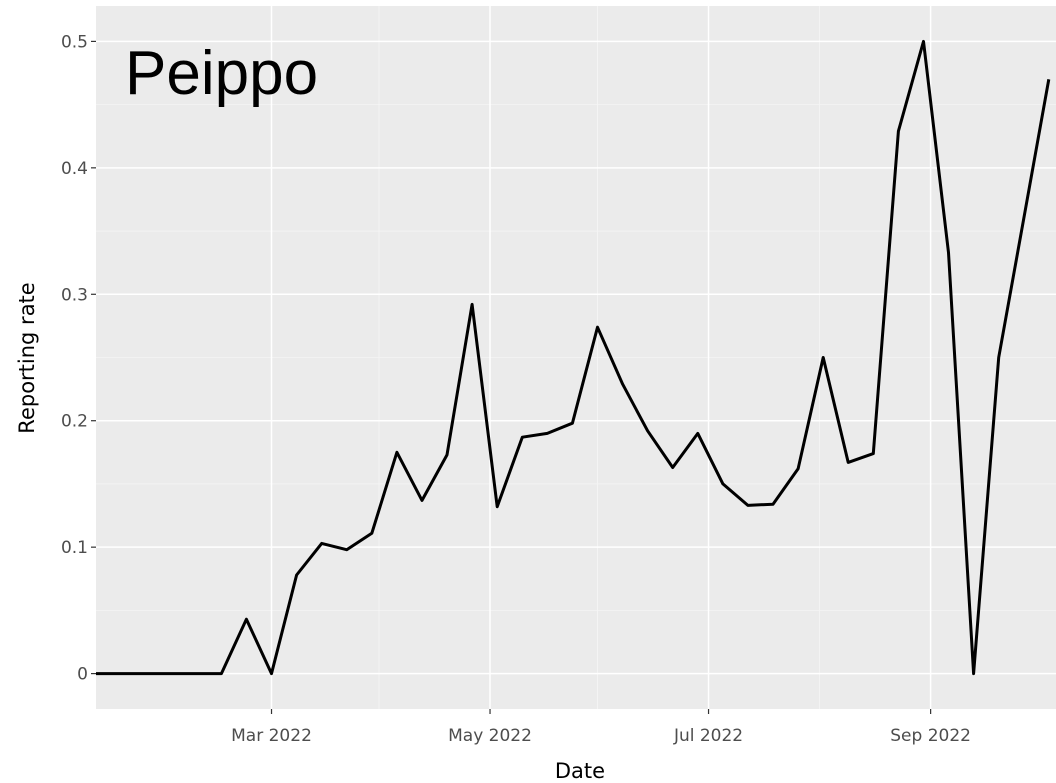 The width and height of the screenshot is (1056, 783). What do you see at coordinates (74, 295) in the screenshot?
I see `y-tick-label: 0.3` at bounding box center [74, 295].